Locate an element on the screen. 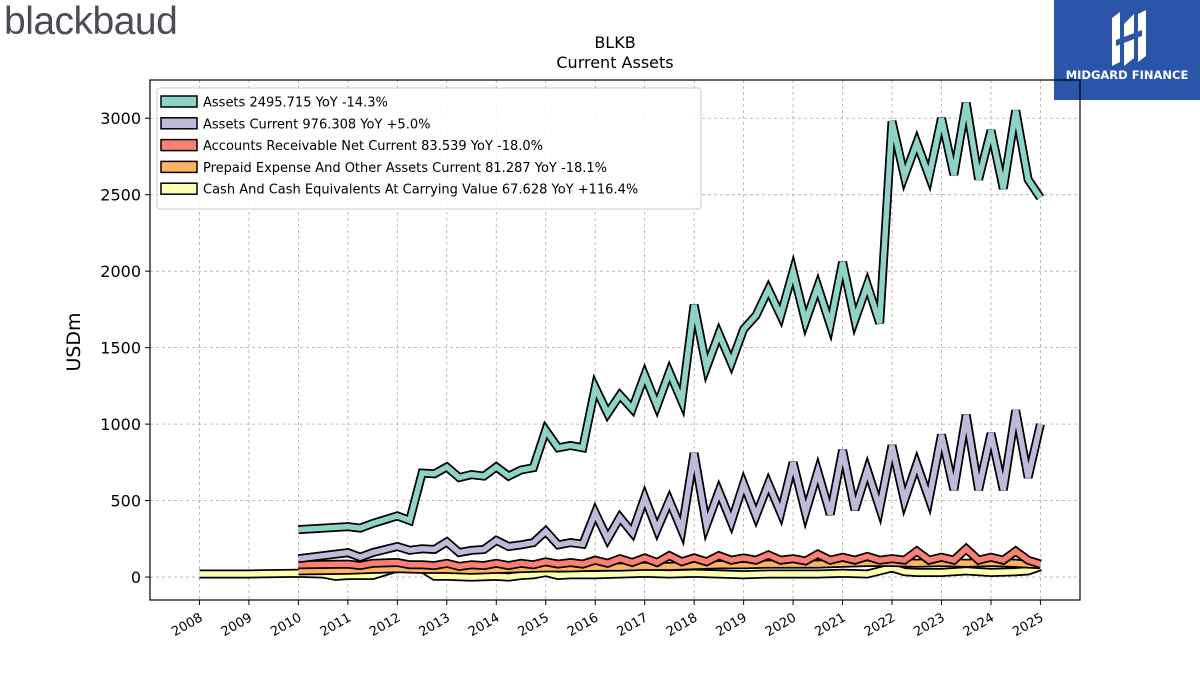 The width and height of the screenshot is (1200, 675). x-tick-label: 2020 is located at coordinates (781, 625).